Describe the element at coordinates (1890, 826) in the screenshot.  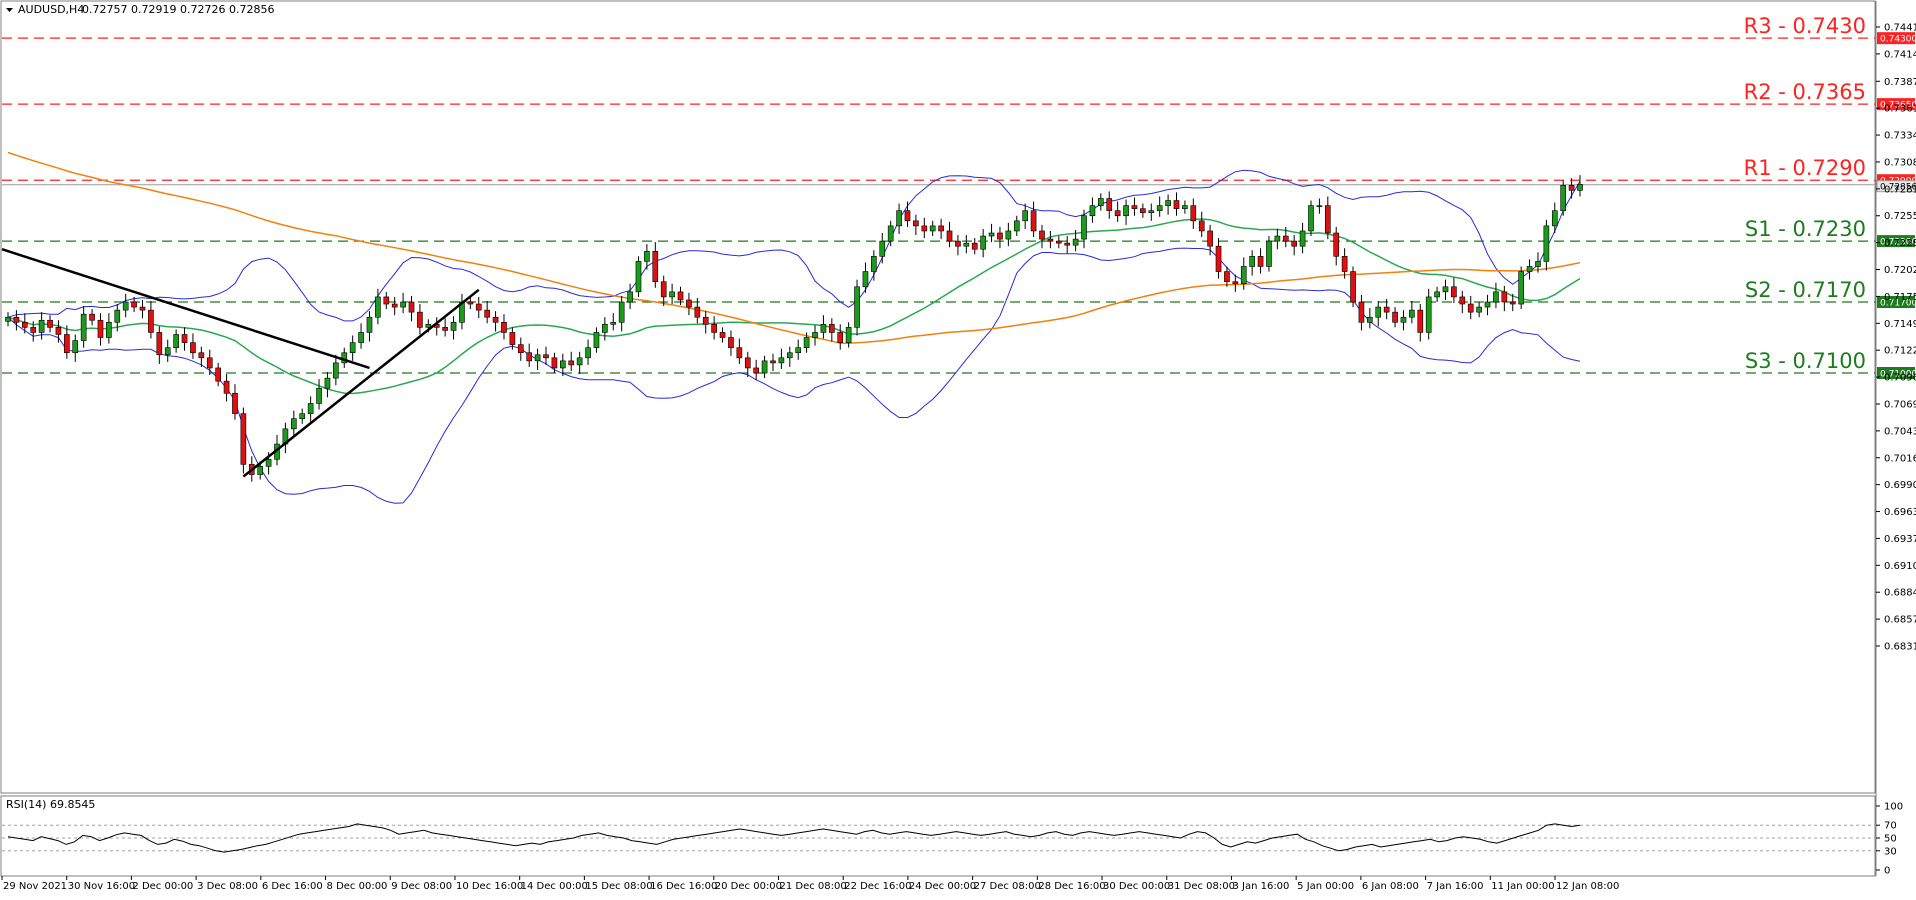
I see `rsi-tick-label: 70` at that location.